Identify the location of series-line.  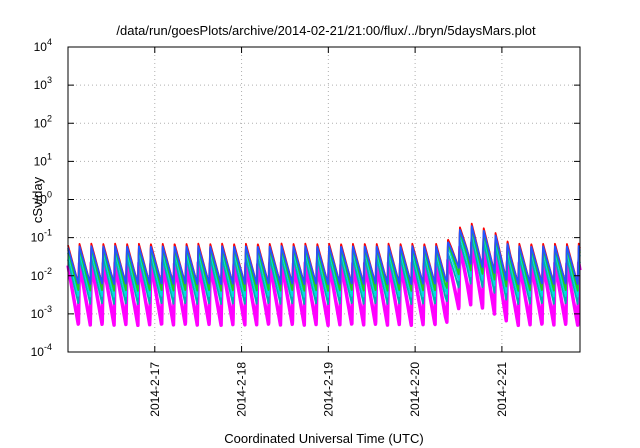
(324, 255).